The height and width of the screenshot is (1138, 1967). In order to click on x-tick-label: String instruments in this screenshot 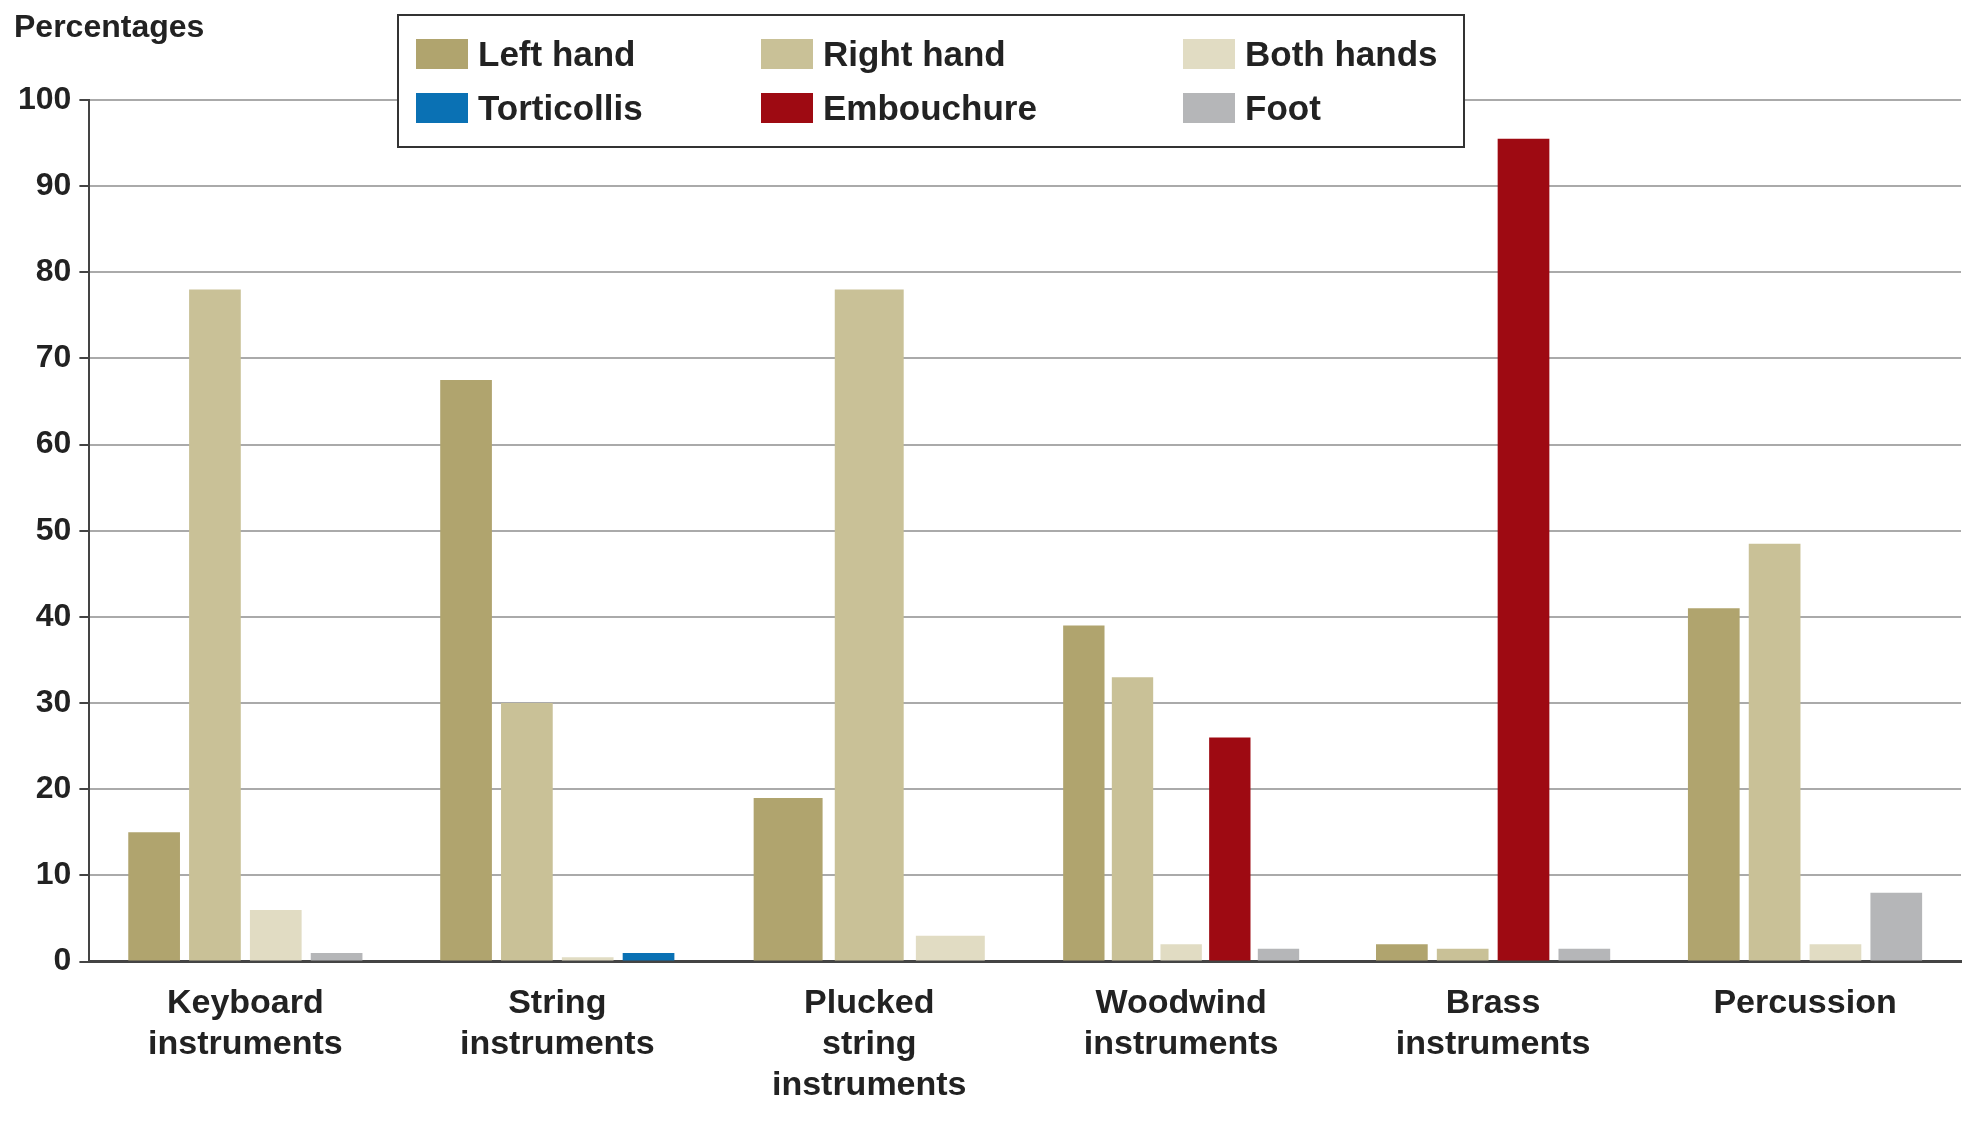, I will do `click(557, 1022)`.